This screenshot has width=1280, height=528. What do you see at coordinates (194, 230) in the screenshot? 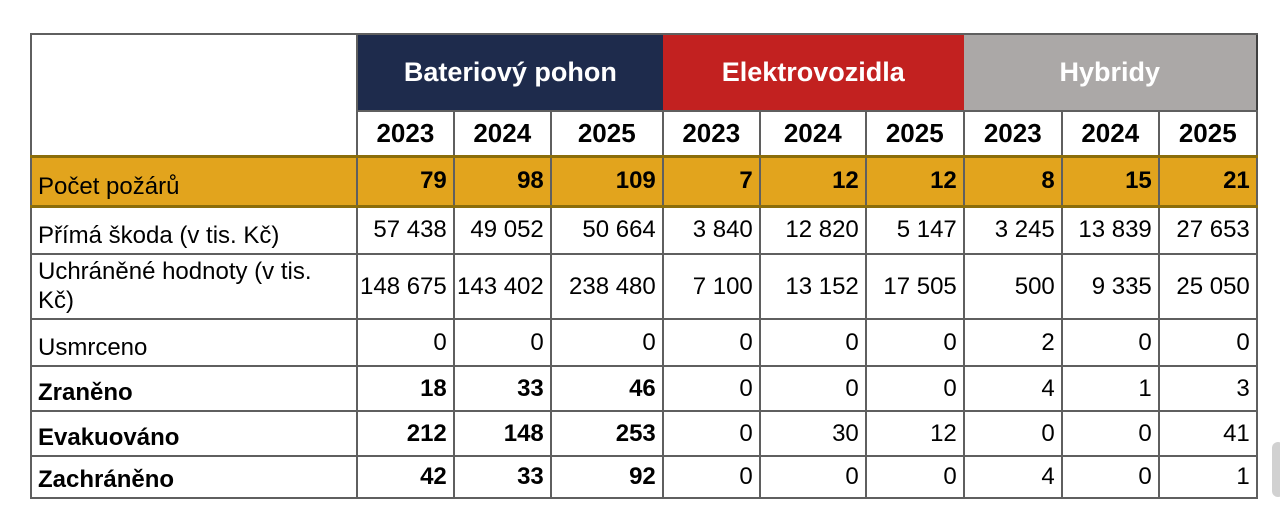
I see `row-label: Přímá škoda (v tis. Kč)` at bounding box center [194, 230].